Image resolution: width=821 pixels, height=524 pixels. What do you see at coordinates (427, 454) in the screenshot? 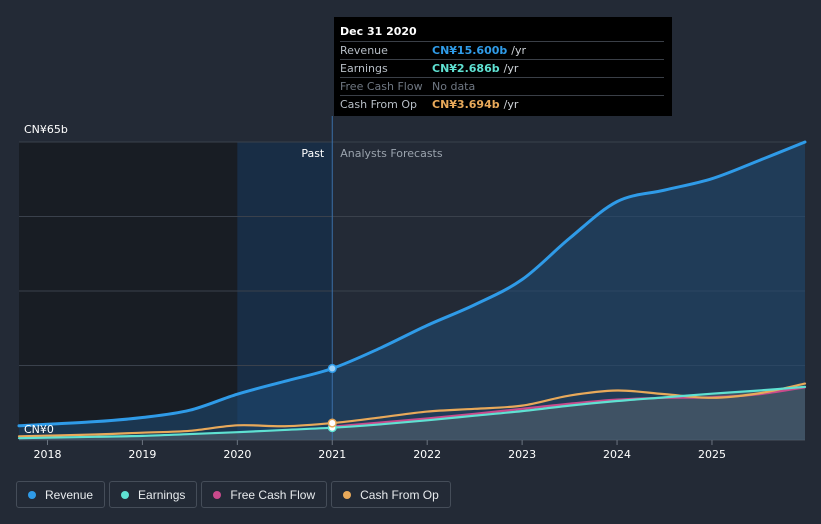
I see `x-tick-label: 2022` at bounding box center [427, 454].